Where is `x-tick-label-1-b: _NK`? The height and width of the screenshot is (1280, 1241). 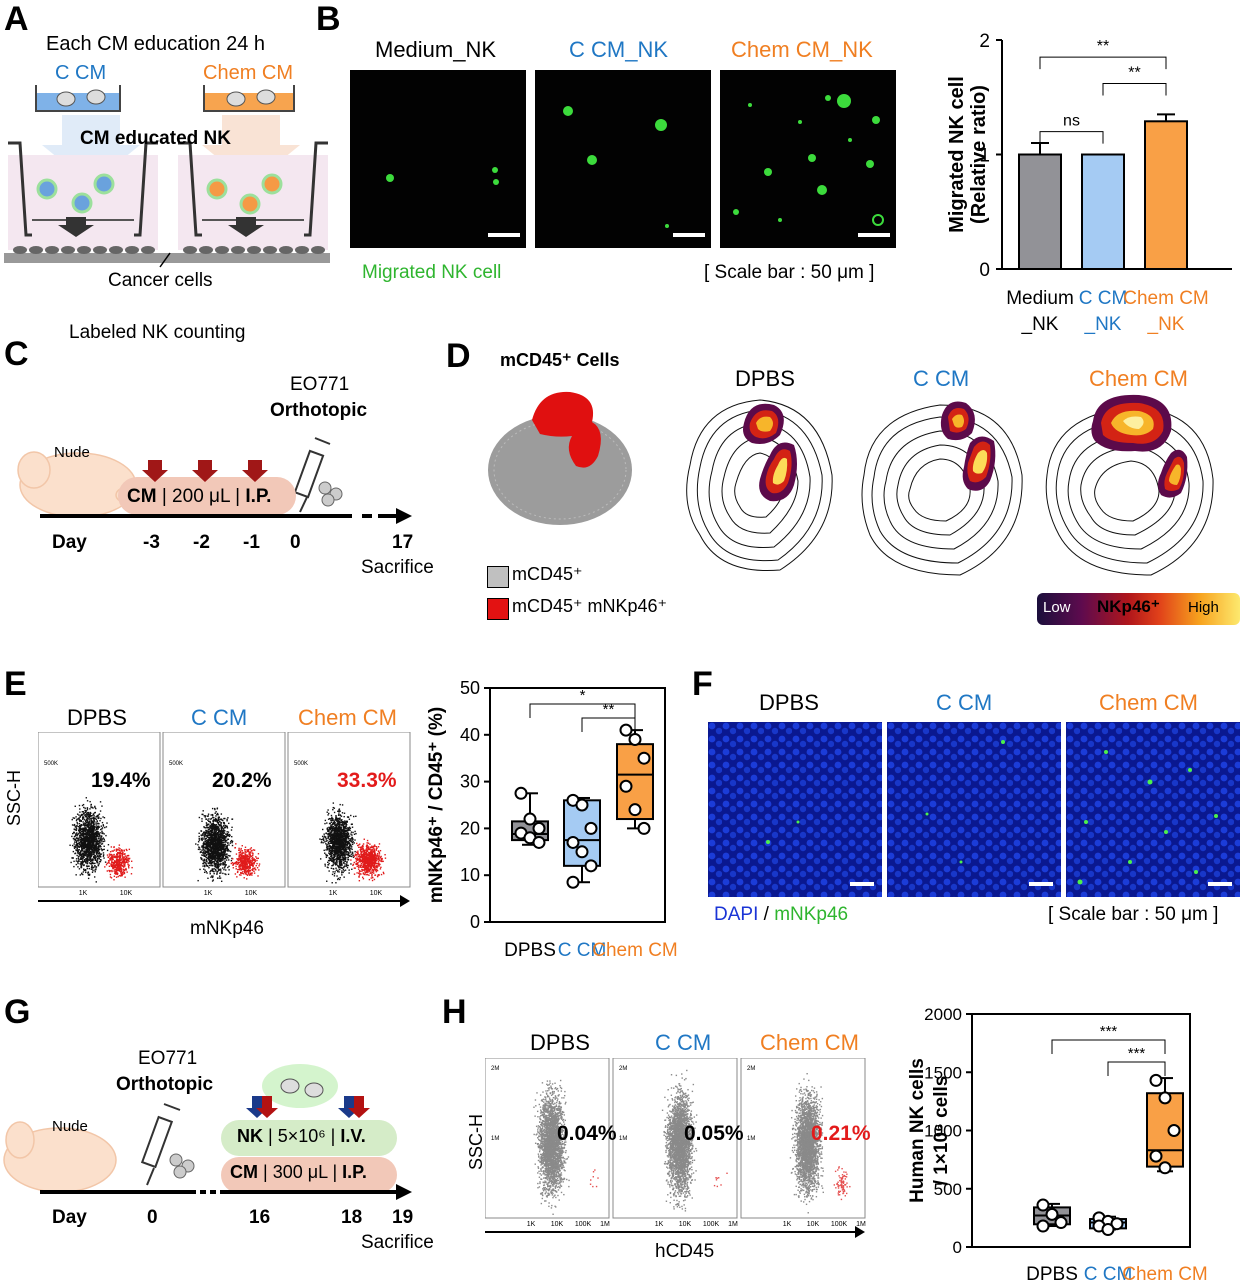
x-tick-label-1-b: _NK is located at coordinates (1103, 324).